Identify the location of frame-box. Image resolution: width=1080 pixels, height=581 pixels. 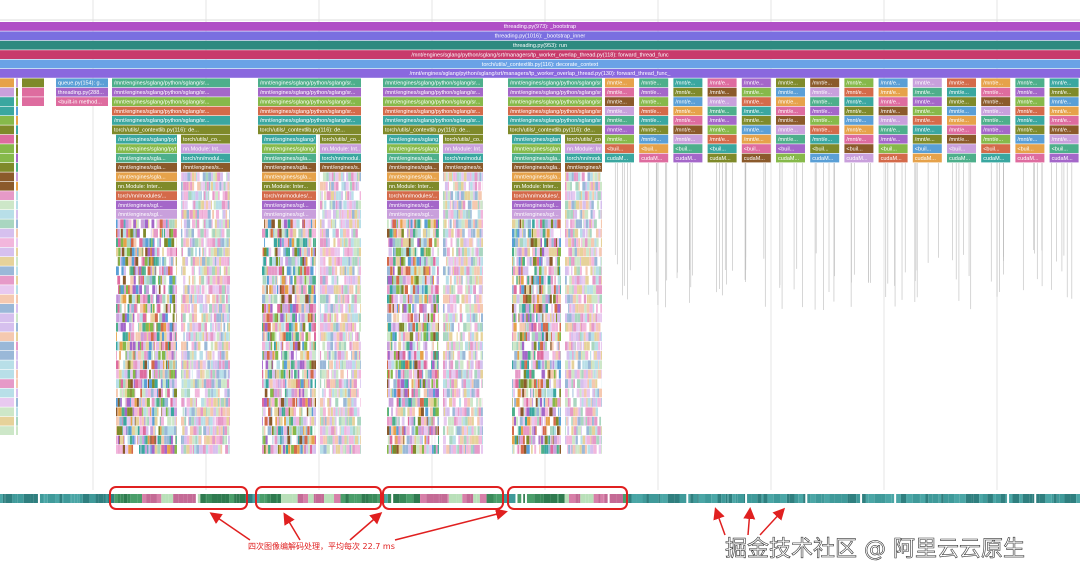
(413, 139).